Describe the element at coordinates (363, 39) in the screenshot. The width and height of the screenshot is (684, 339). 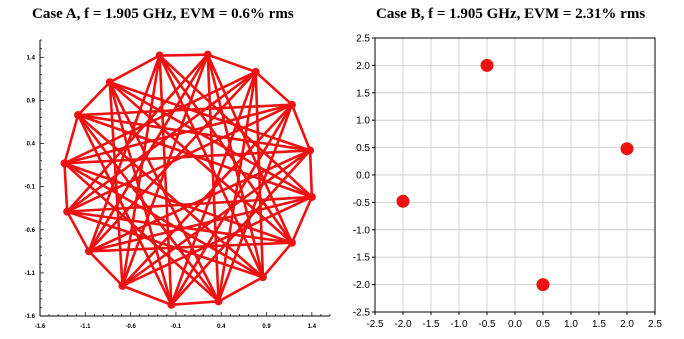
I see `chart-b-y-tick-label: 2.5` at that location.